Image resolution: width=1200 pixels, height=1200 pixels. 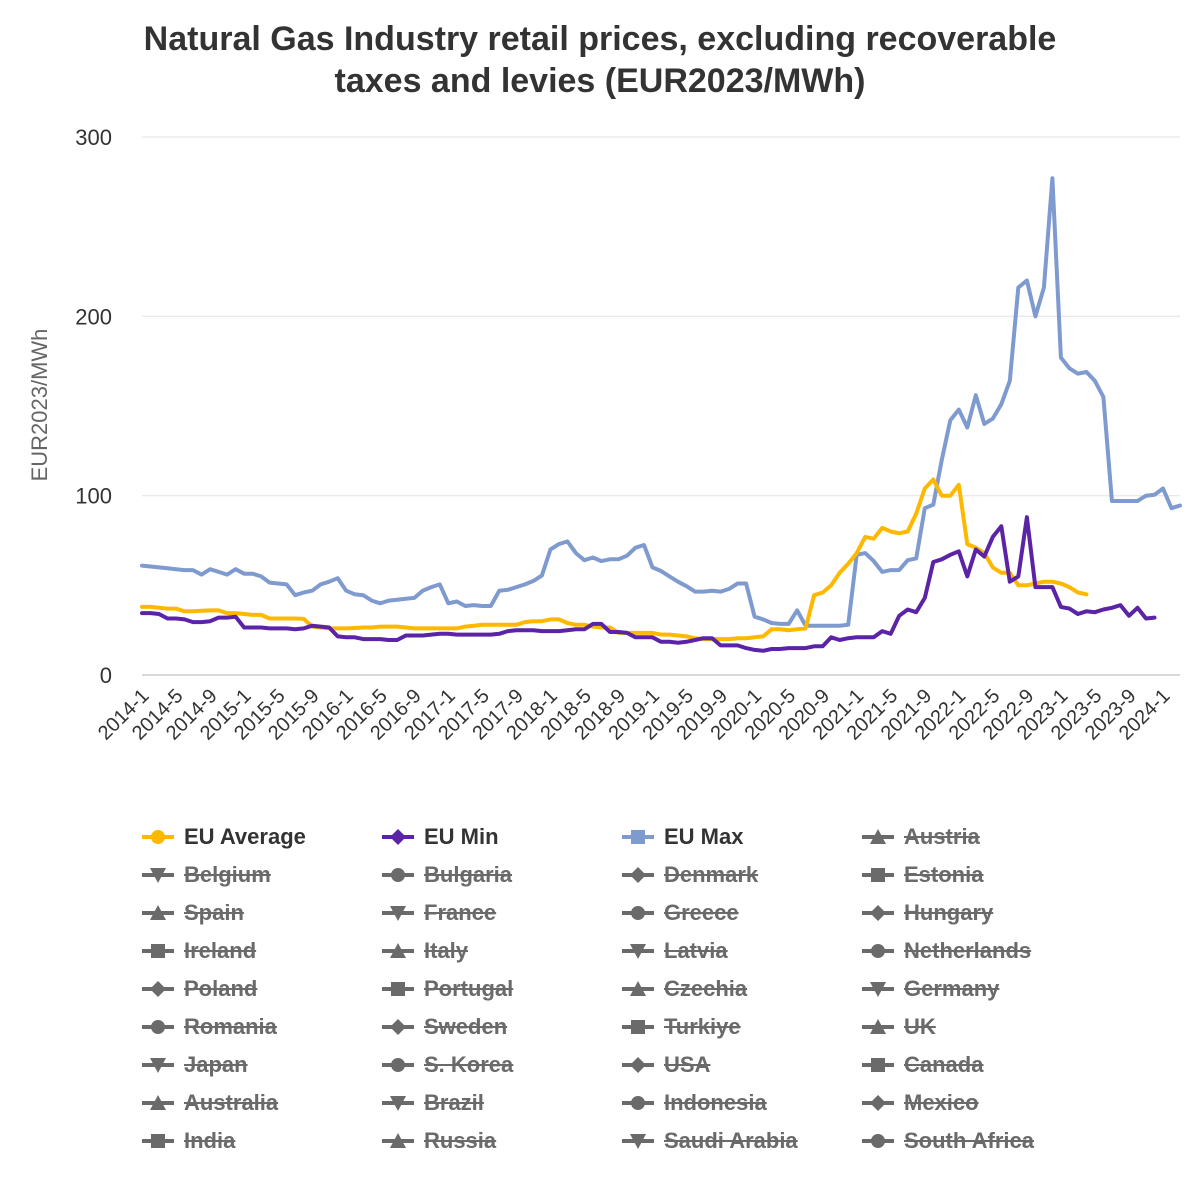 I want to click on y-tick-label: 300, so click(x=93, y=137).